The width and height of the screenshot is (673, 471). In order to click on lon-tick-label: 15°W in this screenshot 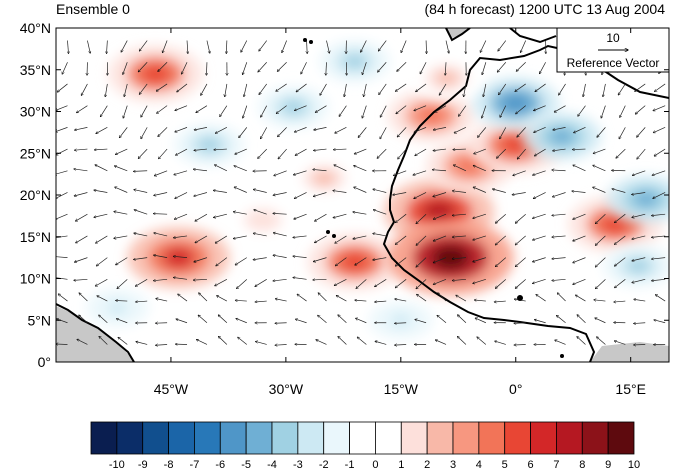, I will do `click(401, 389)`.